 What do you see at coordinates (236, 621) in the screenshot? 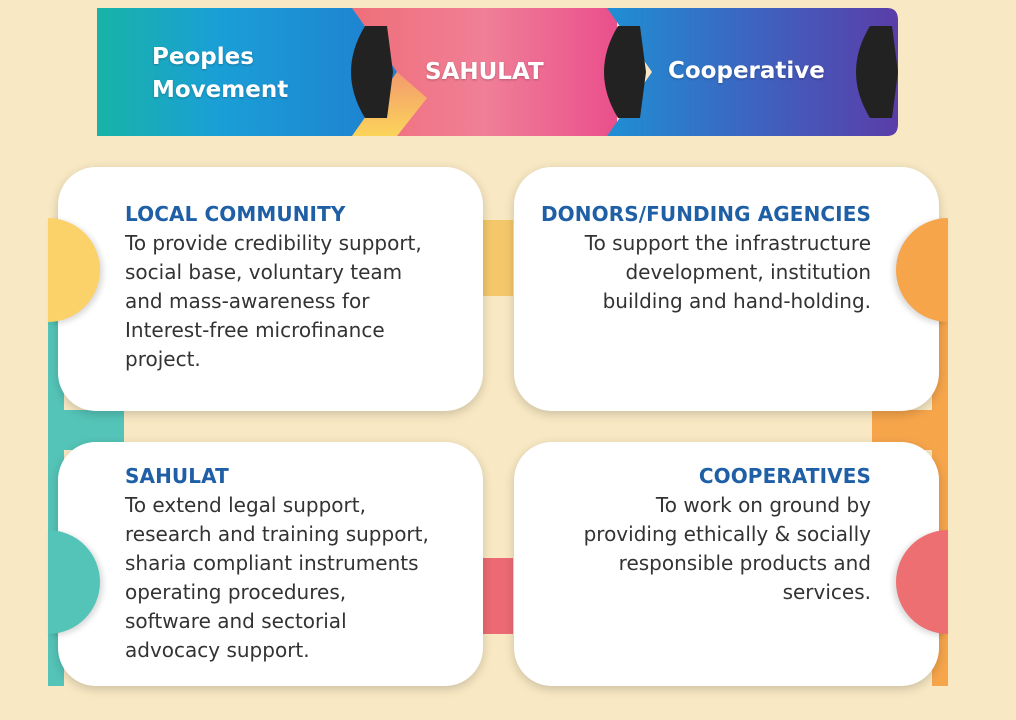
I see `card-sahulat-line: software and sectorial` at bounding box center [236, 621].